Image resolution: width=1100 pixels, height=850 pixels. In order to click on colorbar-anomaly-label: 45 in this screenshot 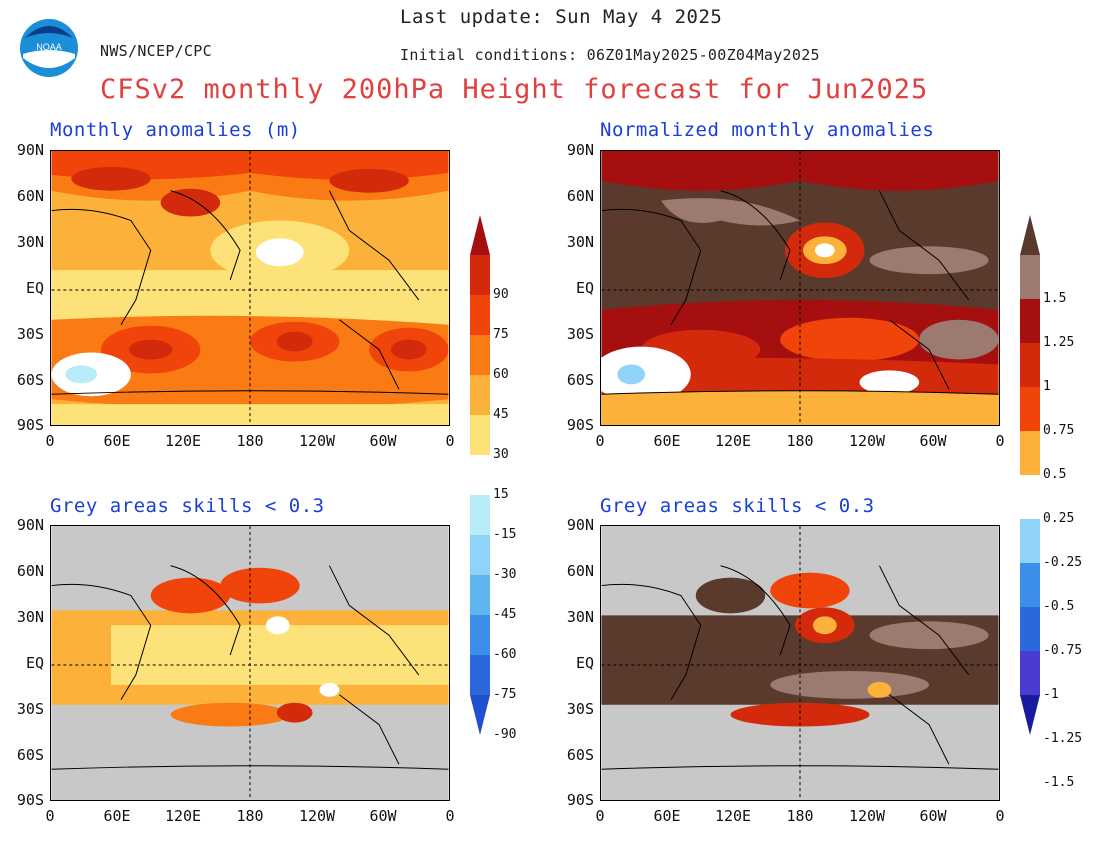, I will do `click(501, 414)`.